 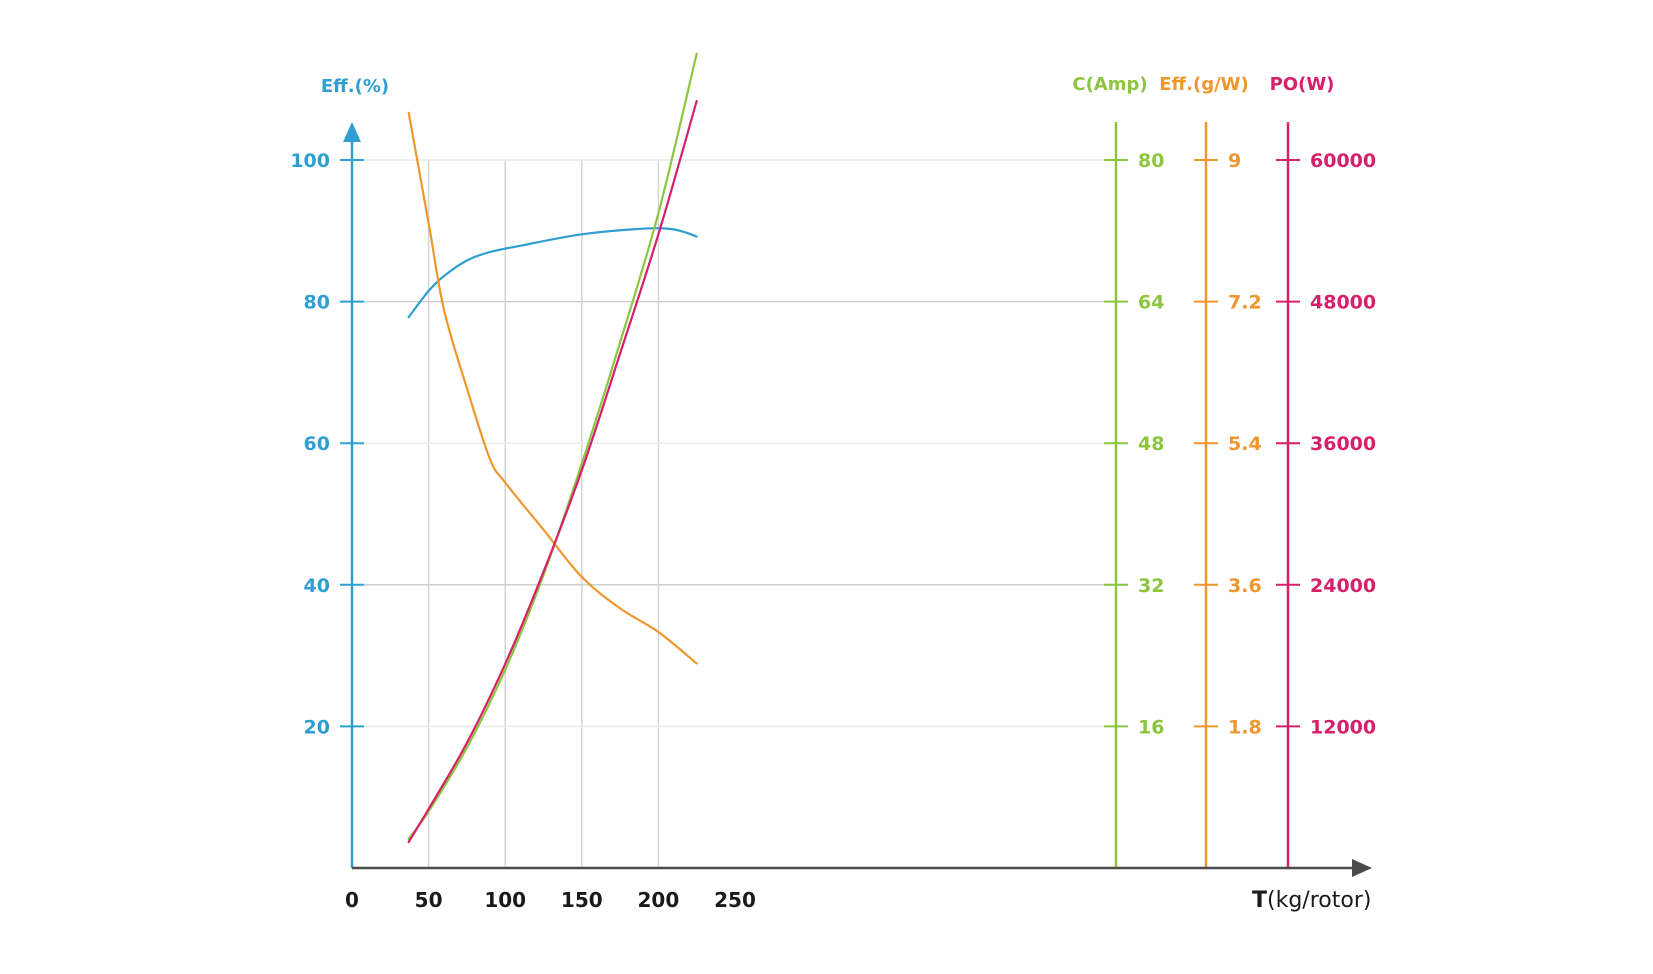 I want to click on right-axis-tick-label-power: 60000, so click(x=1343, y=161).